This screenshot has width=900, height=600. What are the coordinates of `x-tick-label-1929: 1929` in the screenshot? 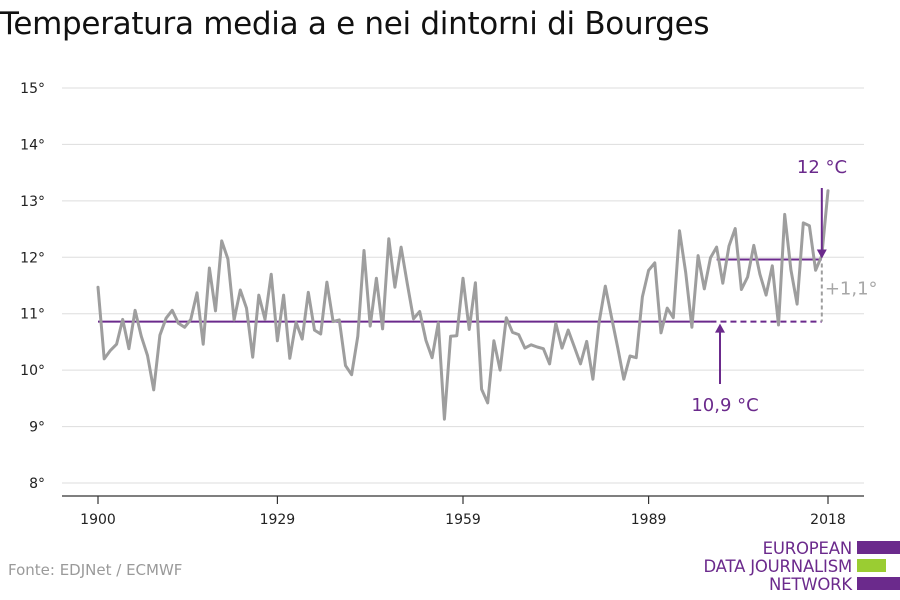 It's located at (278, 520).